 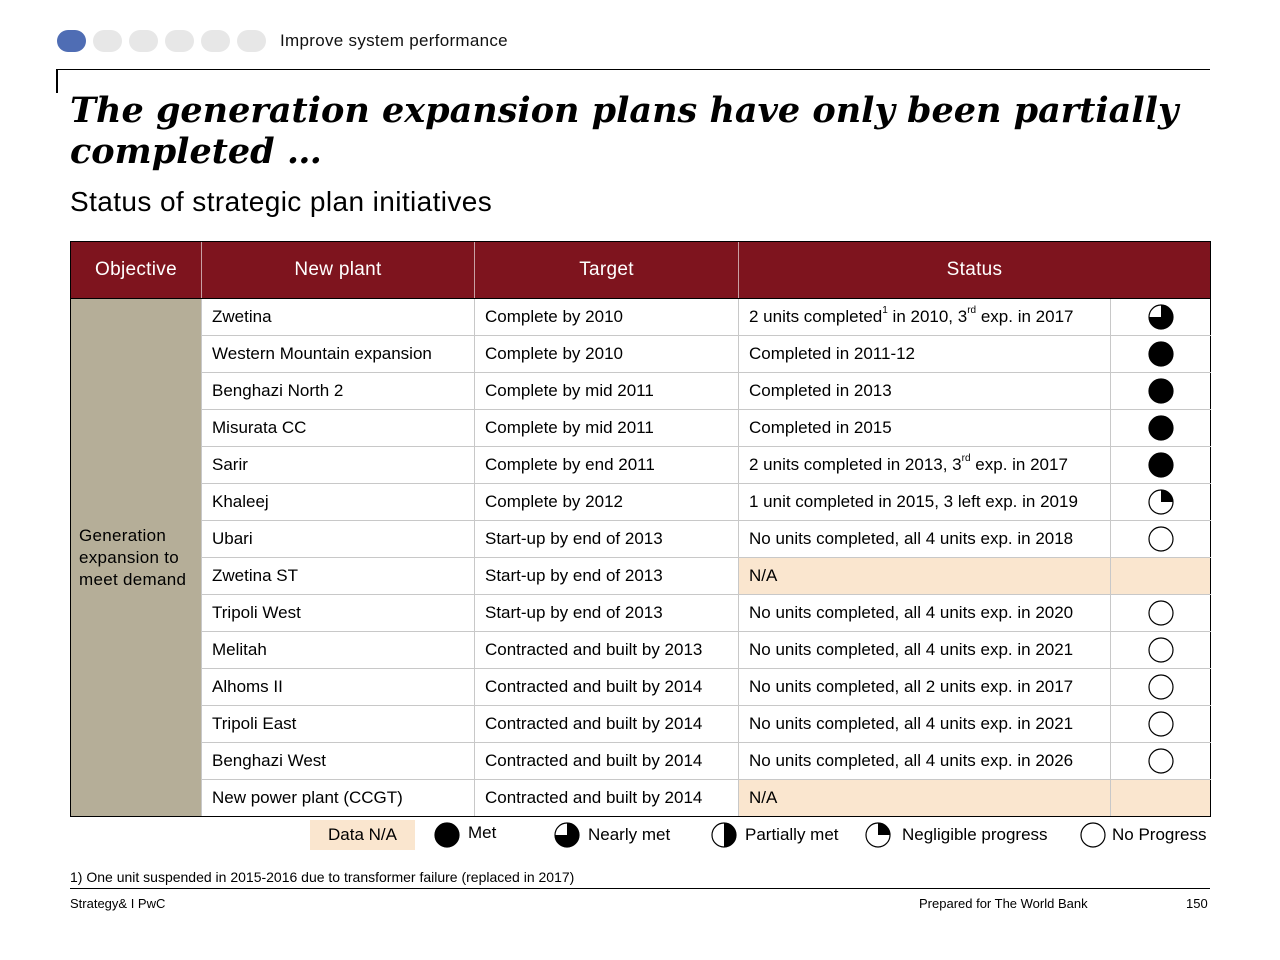 I want to click on footer-rule, so click(x=640, y=888).